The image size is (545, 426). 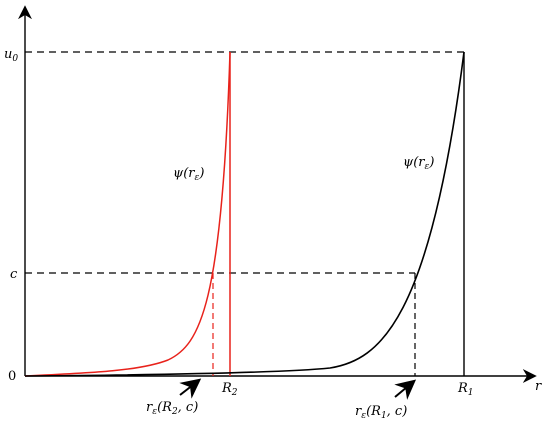 What do you see at coordinates (14, 274) in the screenshot?
I see `c-label: c` at bounding box center [14, 274].